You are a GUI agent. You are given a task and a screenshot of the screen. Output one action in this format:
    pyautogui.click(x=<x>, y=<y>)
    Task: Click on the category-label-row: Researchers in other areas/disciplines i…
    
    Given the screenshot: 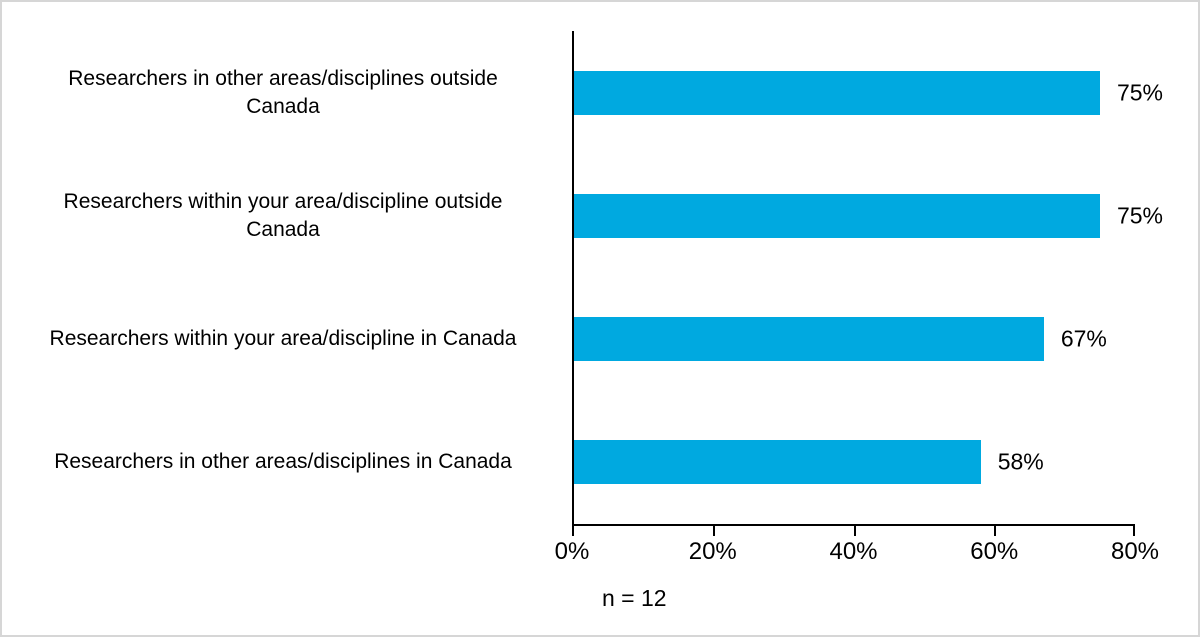 What is the action you would take?
    pyautogui.click(x=283, y=462)
    